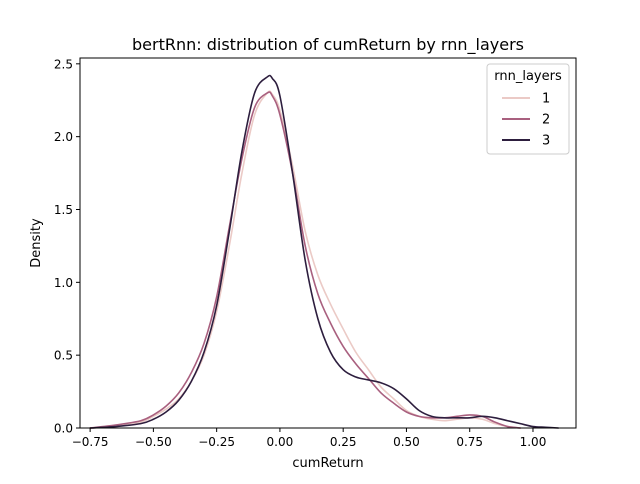 This screenshot has width=640, height=484. Describe the element at coordinates (546, 141) in the screenshot. I see `legend-label-3: 3` at that location.